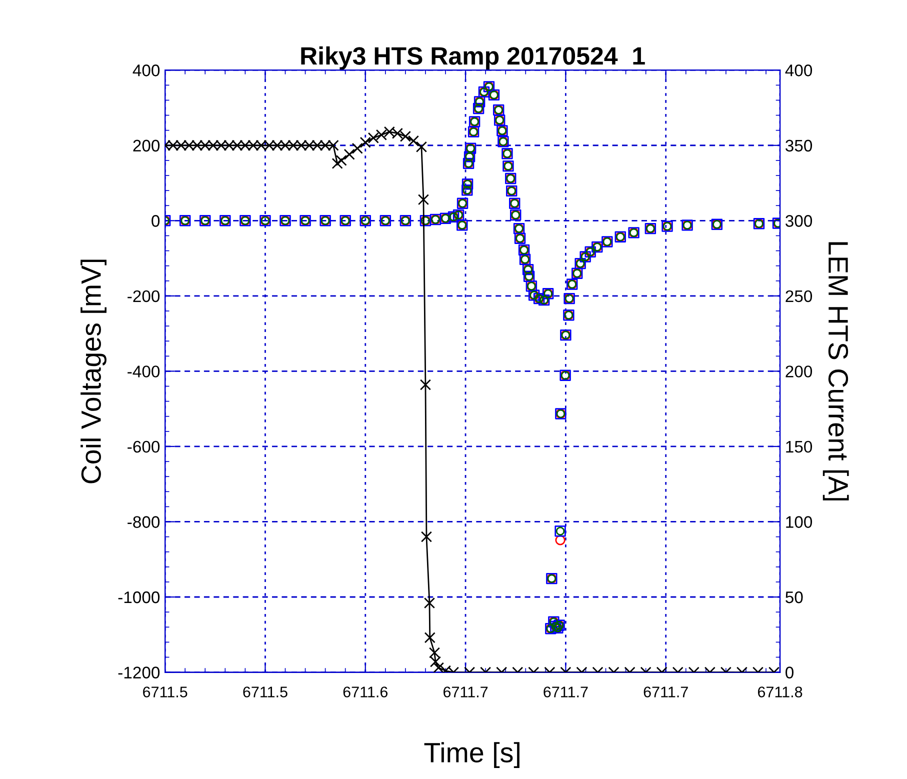 The height and width of the screenshot is (779, 907). What do you see at coordinates (798, 70) in the screenshot?
I see `y2-tick-label: 400` at bounding box center [798, 70].